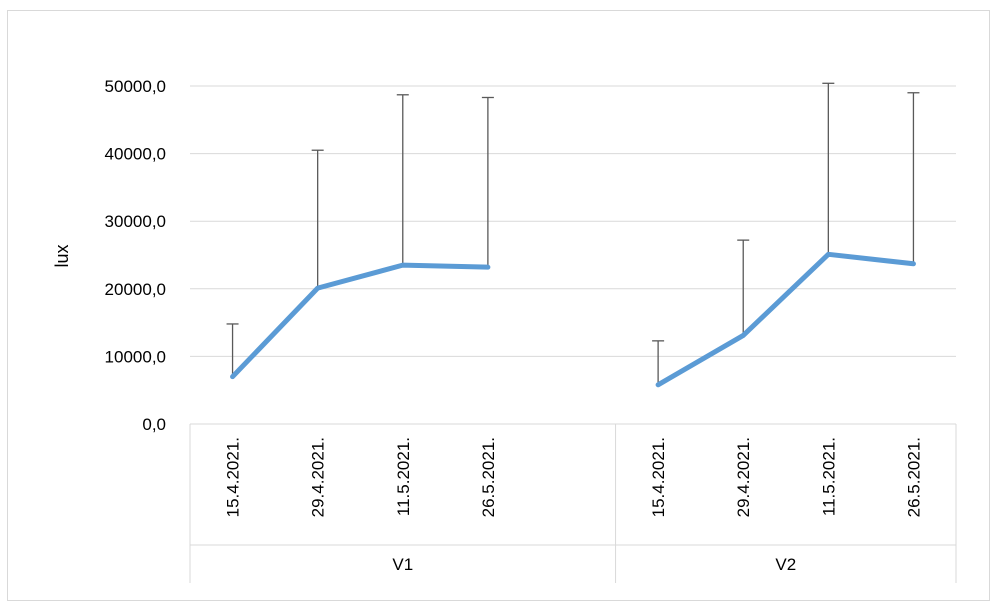 The image size is (997, 603). What do you see at coordinates (135, 86) in the screenshot?
I see `y-tick-label: 50000,0` at bounding box center [135, 86].